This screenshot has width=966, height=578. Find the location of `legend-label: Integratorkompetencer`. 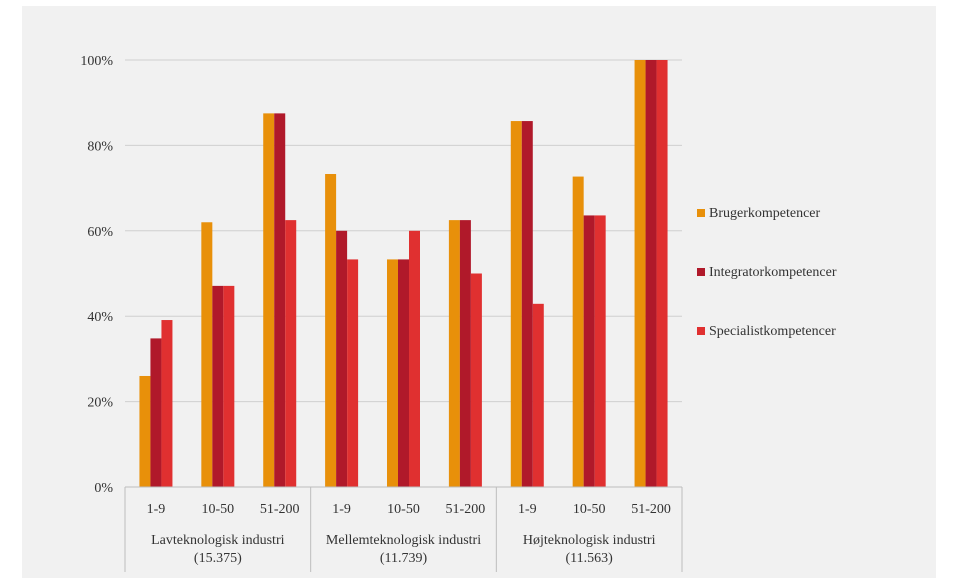

legend-label: Integratorkompetencer is located at coordinates (773, 272).